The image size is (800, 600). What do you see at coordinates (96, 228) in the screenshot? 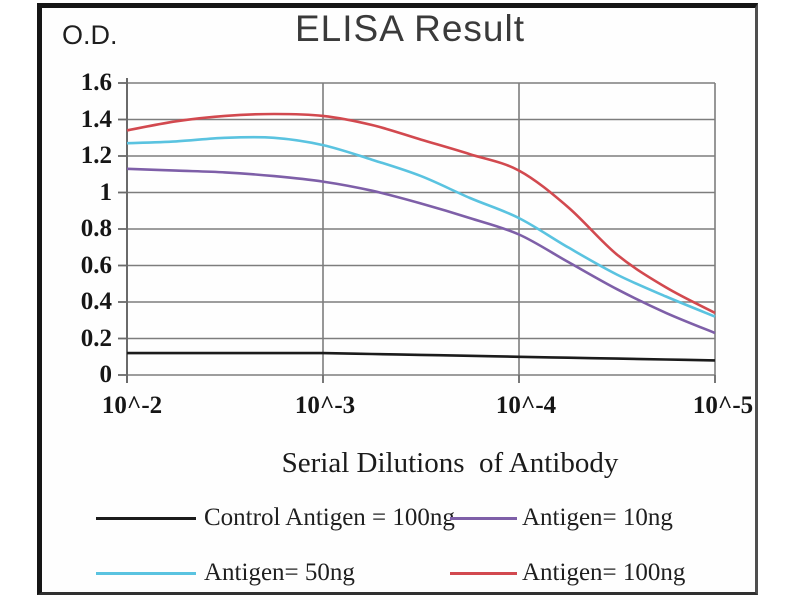
I see `y-tick-label: 0.8` at bounding box center [96, 228].